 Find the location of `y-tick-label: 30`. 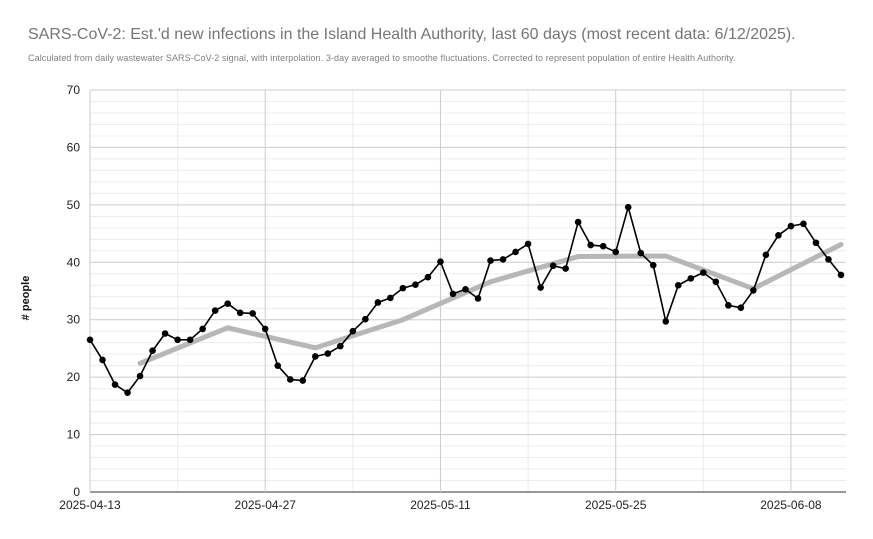

y-tick-label: 30 is located at coordinates (74, 320).